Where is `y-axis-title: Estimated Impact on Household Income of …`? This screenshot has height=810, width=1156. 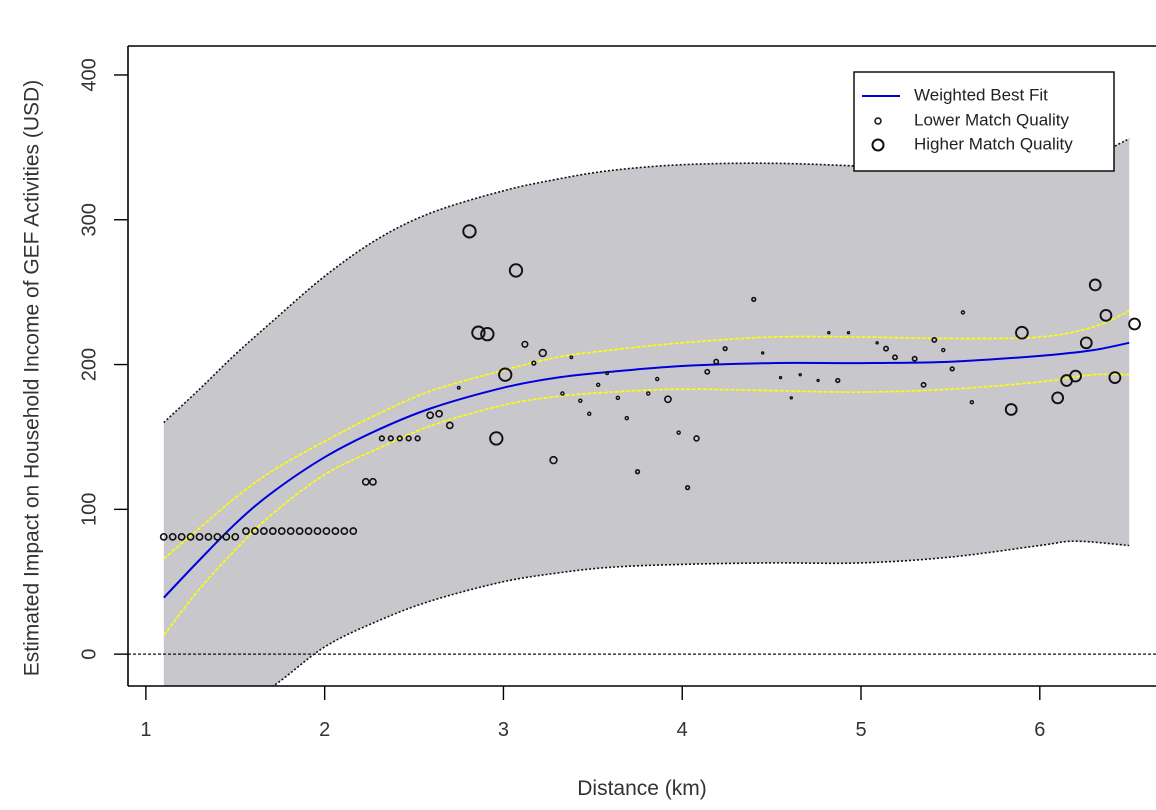
y-axis-title: Estimated Impact on Household Income of … is located at coordinates (32, 378).